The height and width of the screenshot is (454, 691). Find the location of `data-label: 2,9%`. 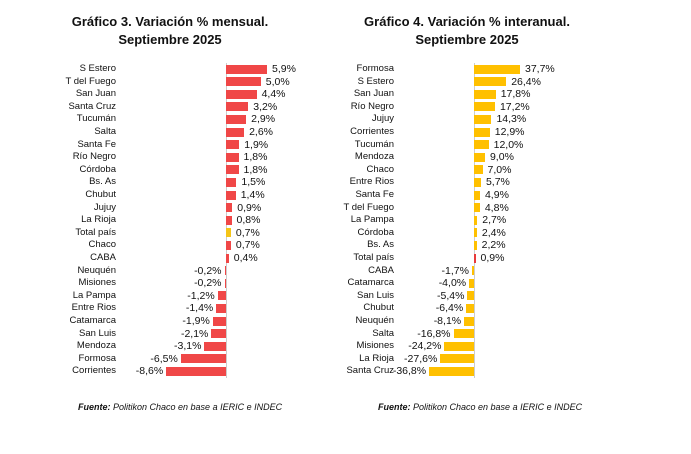

data-label: 2,9% is located at coordinates (263, 119).